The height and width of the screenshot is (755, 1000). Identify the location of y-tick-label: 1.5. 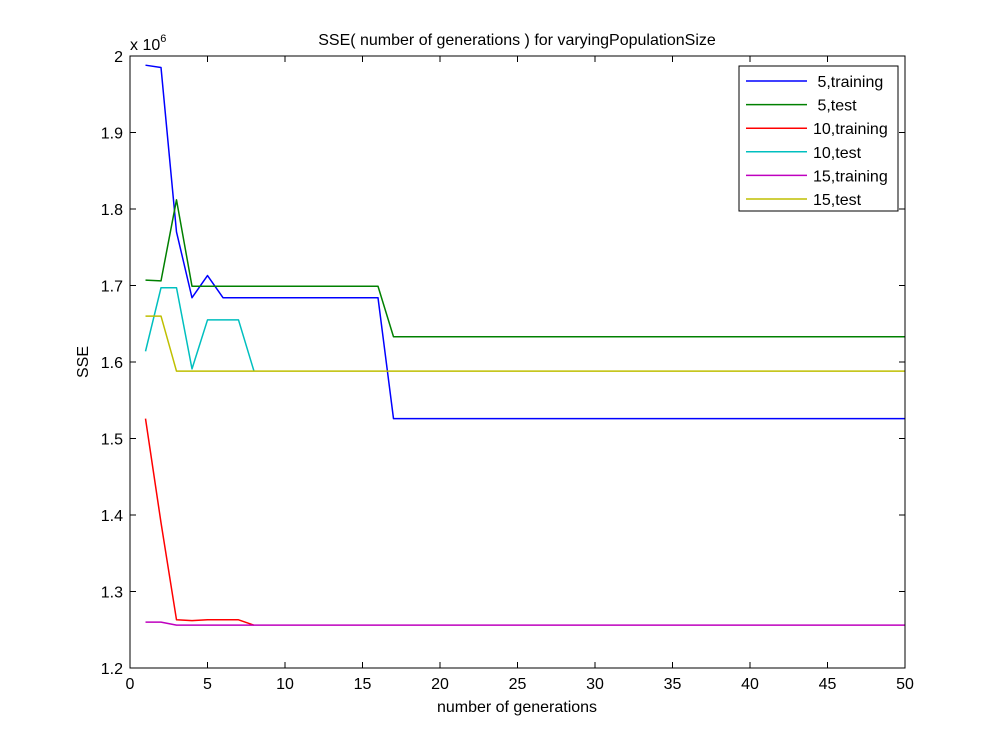
(112, 440).